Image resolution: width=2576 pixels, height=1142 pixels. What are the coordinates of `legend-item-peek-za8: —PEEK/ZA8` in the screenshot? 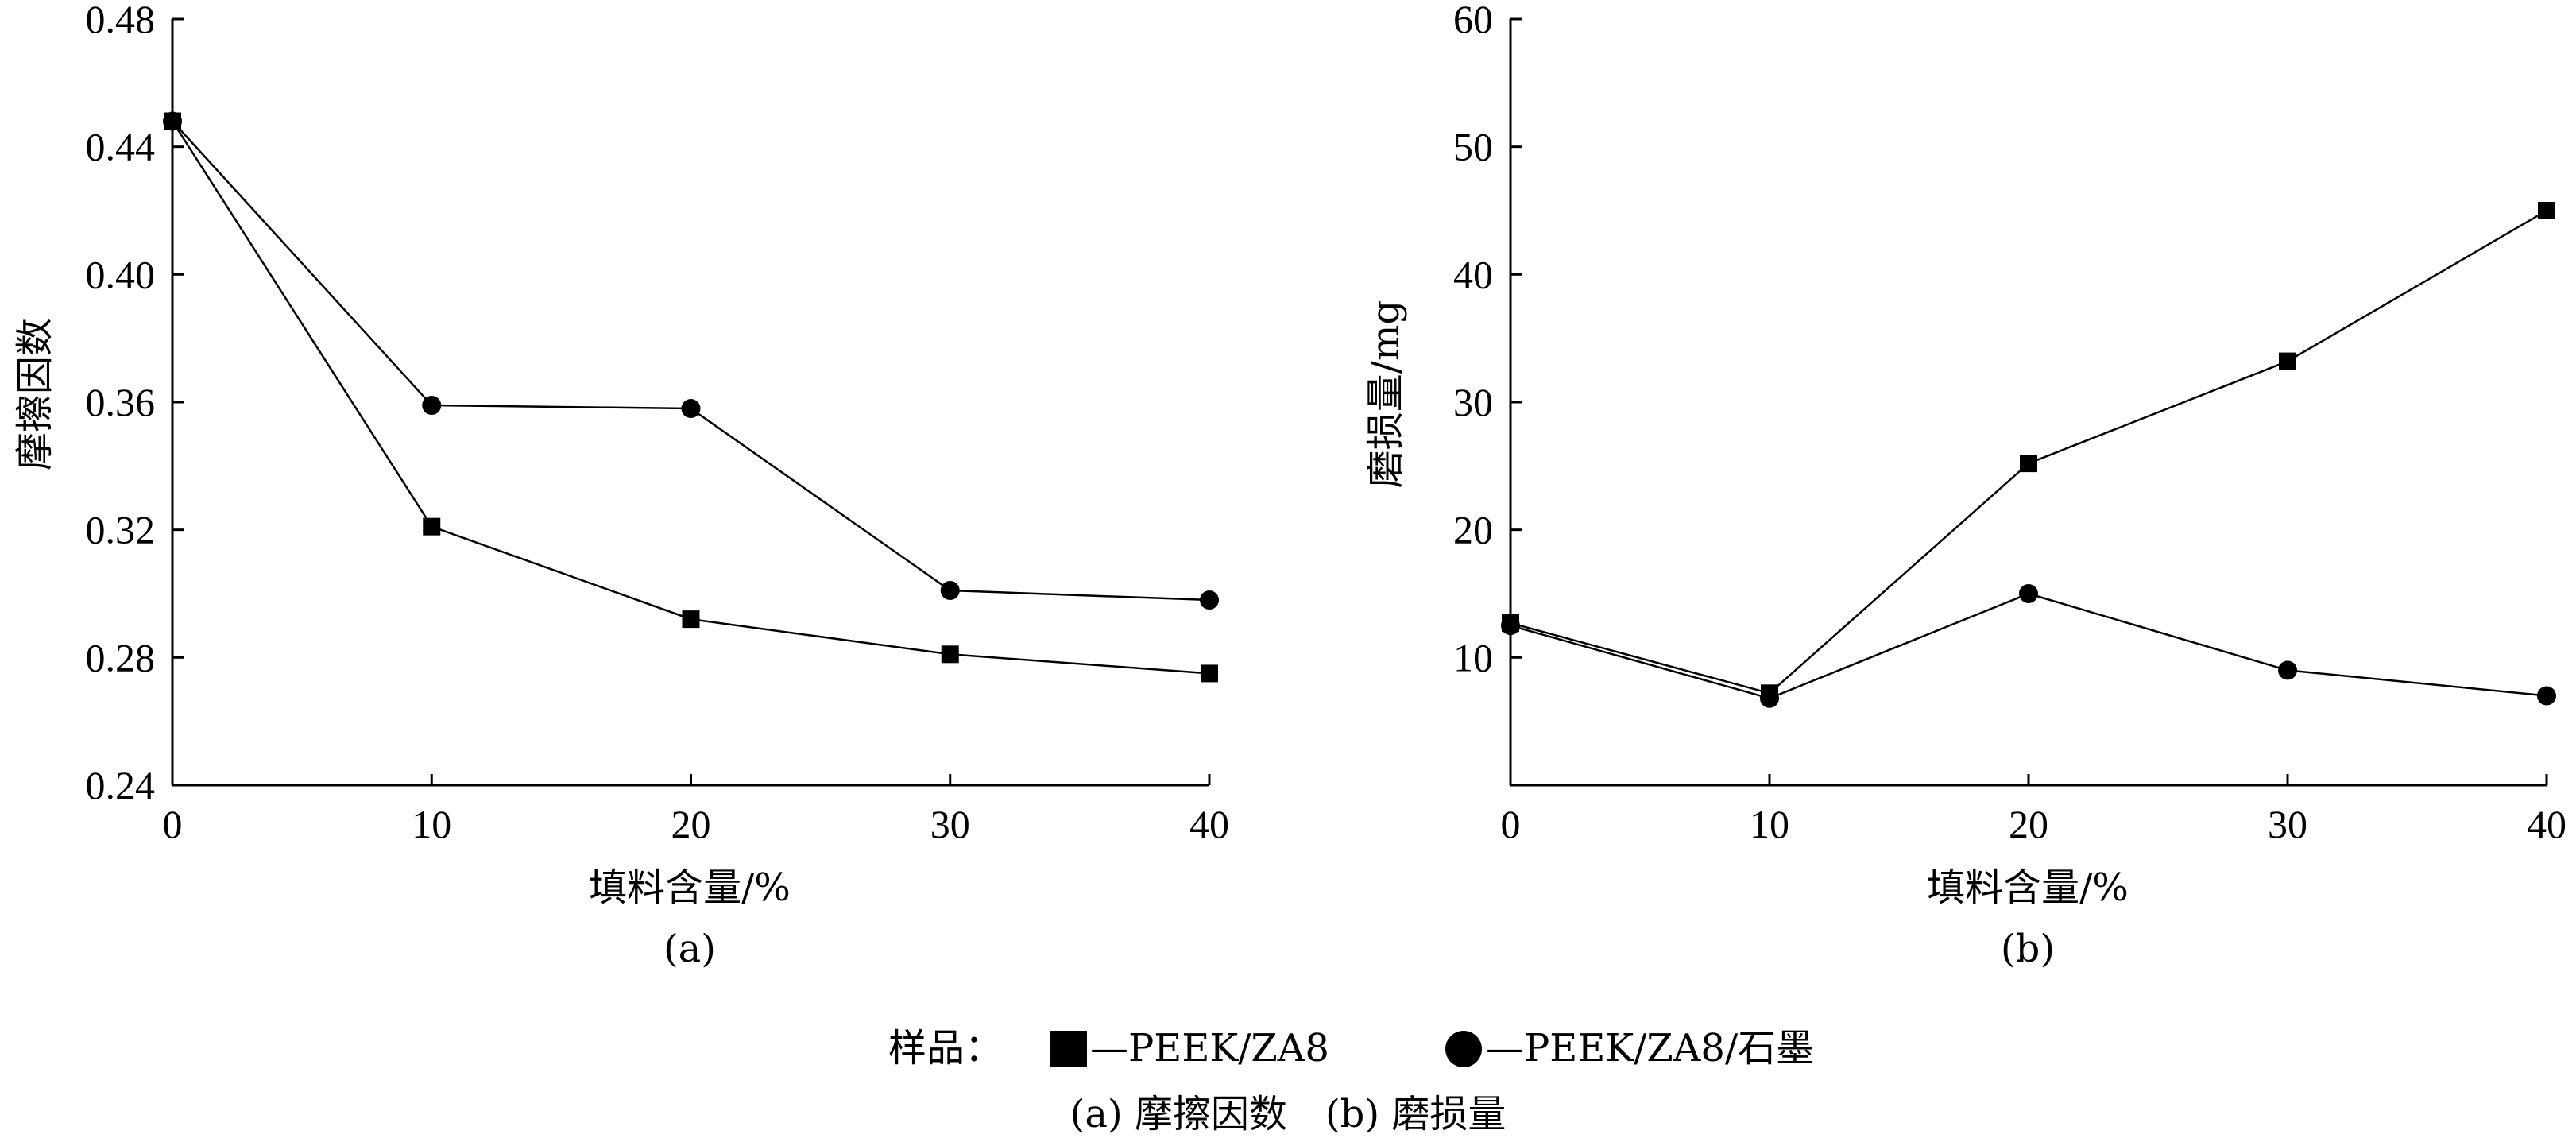 It's located at (1209, 1048).